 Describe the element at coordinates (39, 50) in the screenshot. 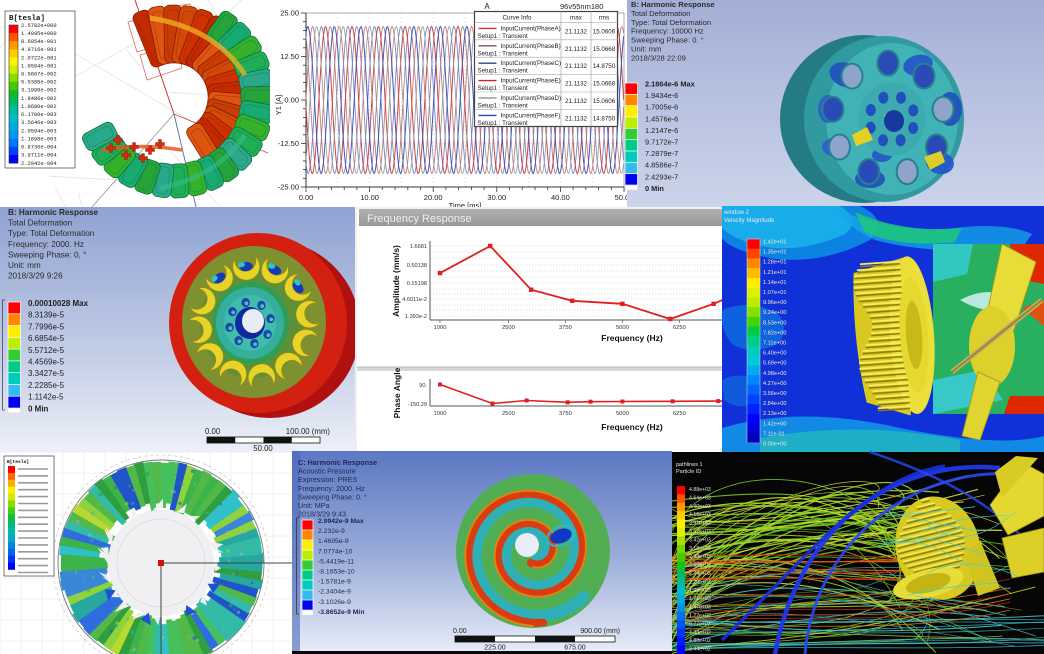

I see `svg-text: 4.9716e-001` at that location.